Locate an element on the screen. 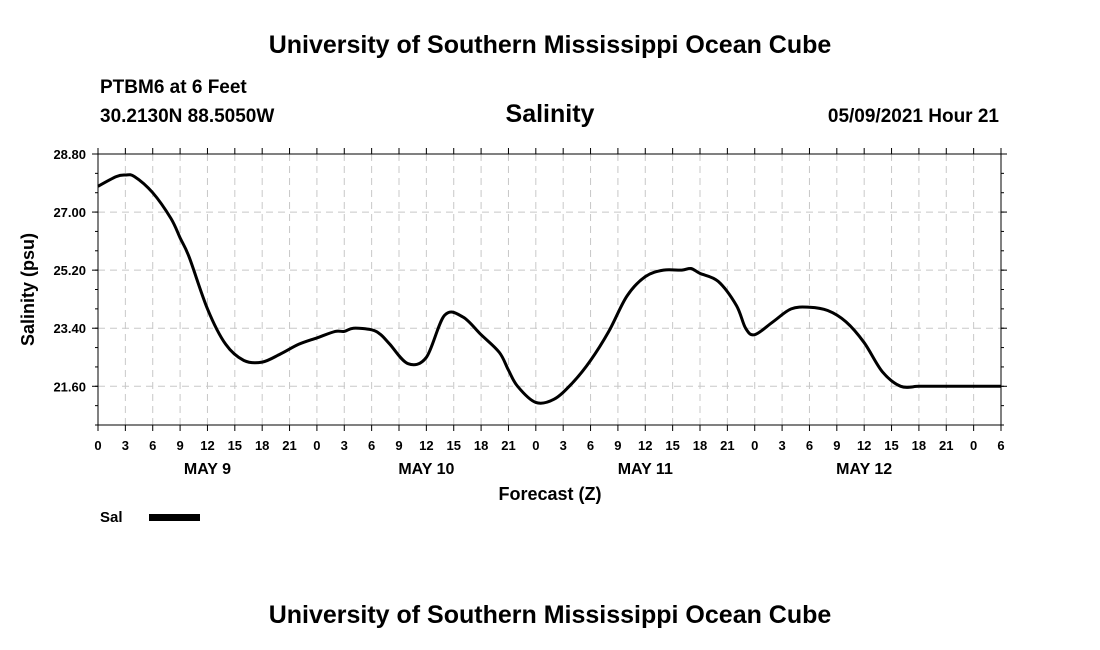  forecast-timestamp: 05/09/2021 Hour 21 is located at coordinates (913, 116).